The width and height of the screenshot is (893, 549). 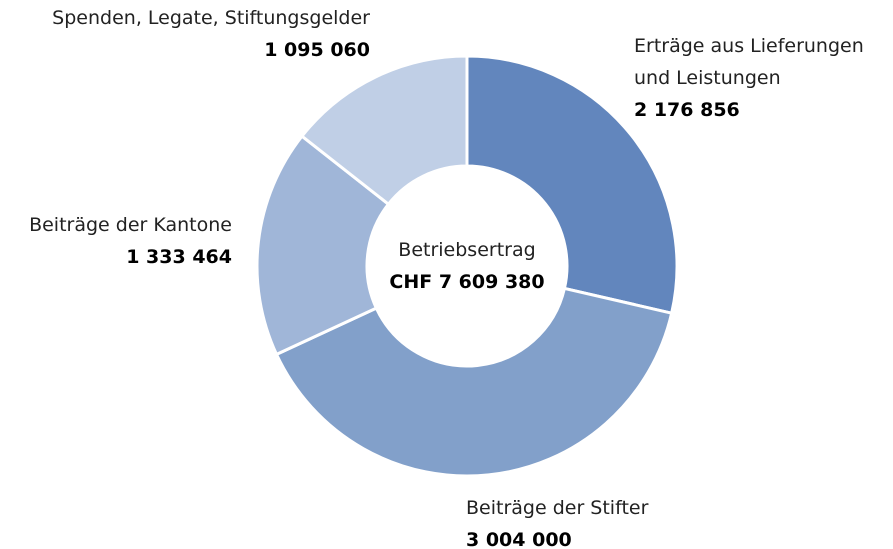 What do you see at coordinates (557, 520) in the screenshot?
I see `label-group: Beiträge der Stifter 3 004 000` at bounding box center [557, 520].